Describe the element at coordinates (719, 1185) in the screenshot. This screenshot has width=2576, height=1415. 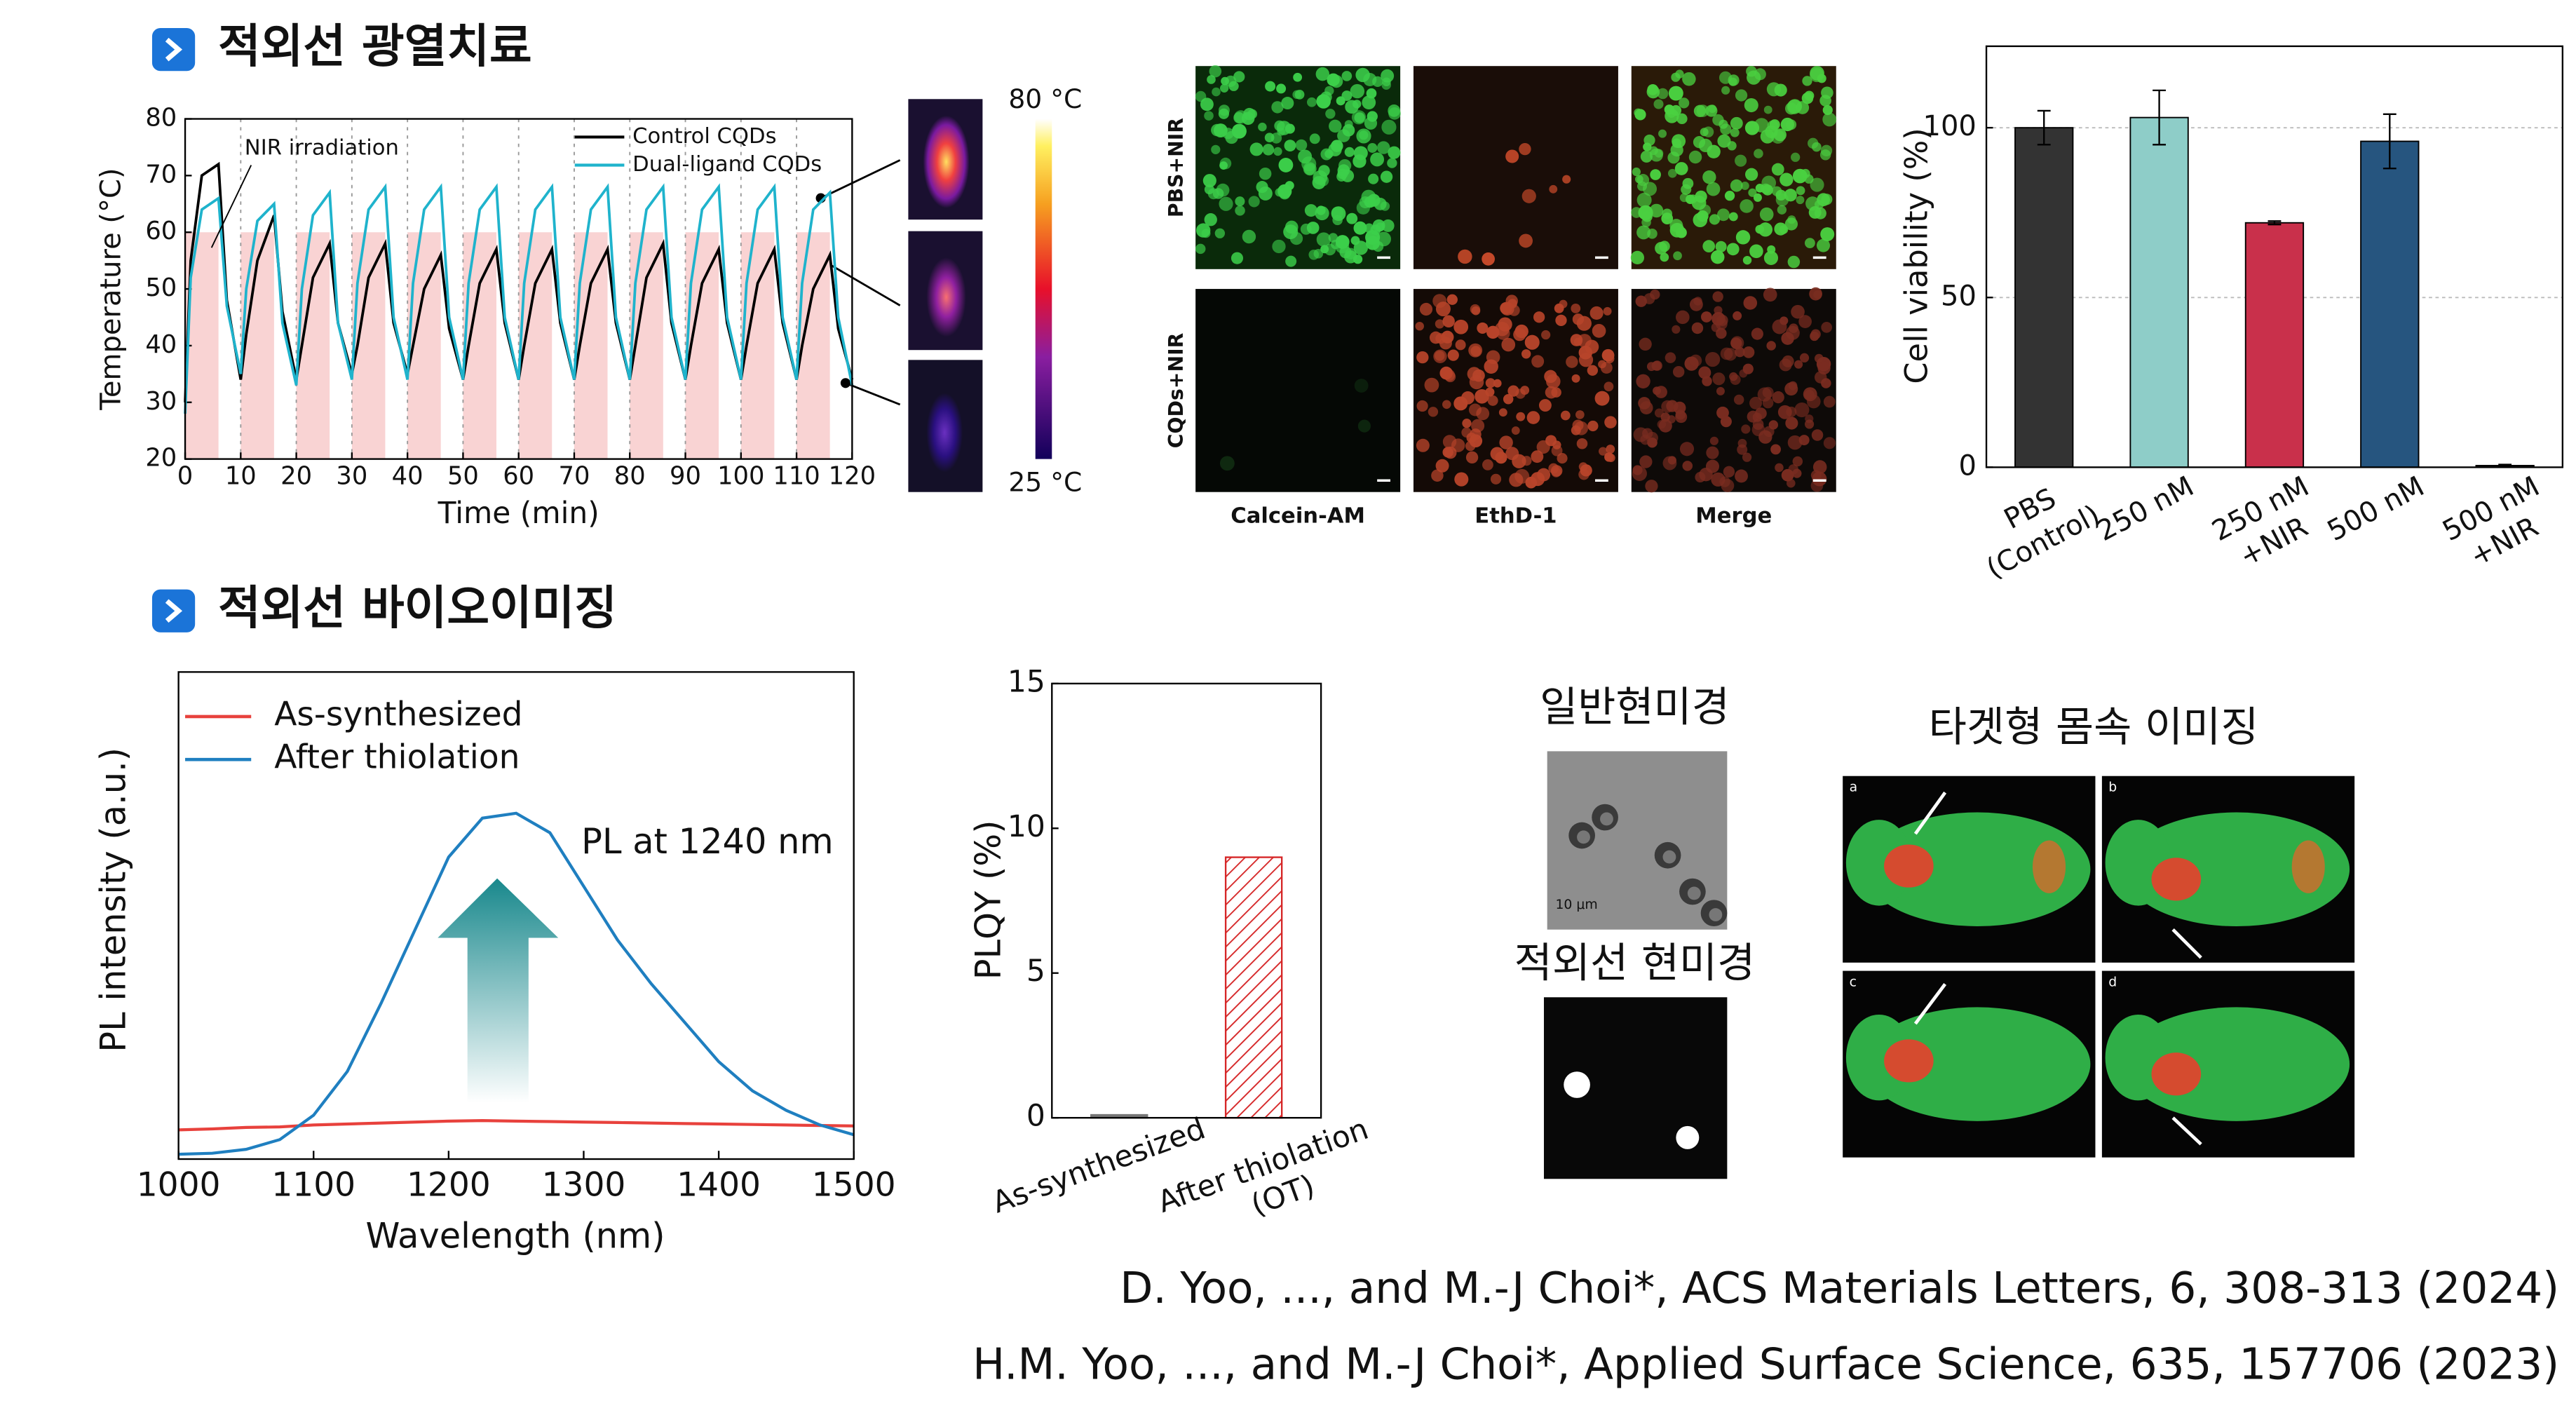
I see `x-tick-label: 1400` at that location.